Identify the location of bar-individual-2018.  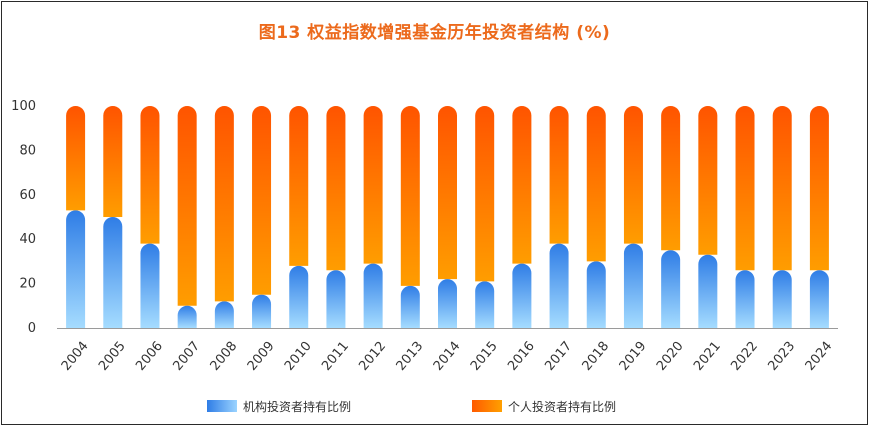
(596, 184).